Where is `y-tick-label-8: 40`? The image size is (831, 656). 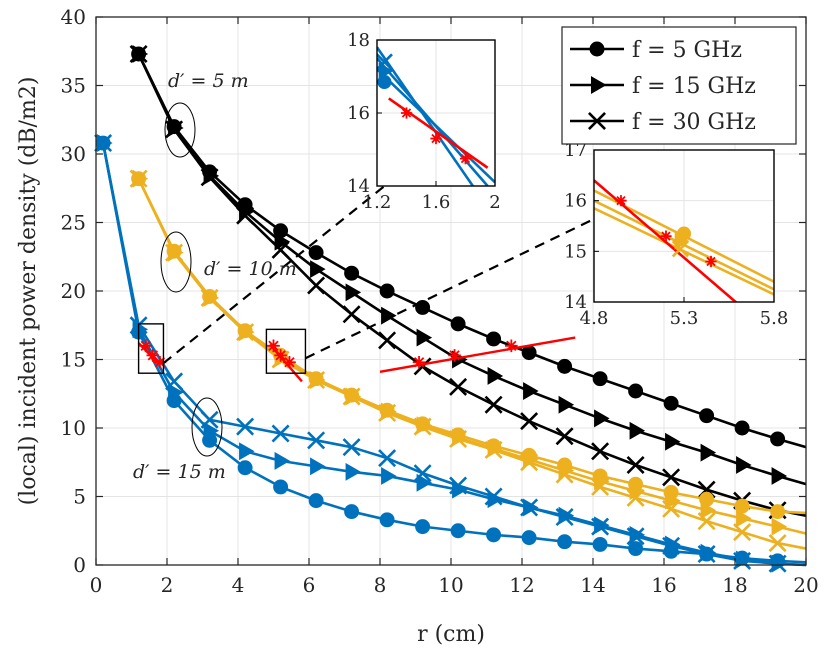
y-tick-label-8: 40 is located at coordinates (73, 17).